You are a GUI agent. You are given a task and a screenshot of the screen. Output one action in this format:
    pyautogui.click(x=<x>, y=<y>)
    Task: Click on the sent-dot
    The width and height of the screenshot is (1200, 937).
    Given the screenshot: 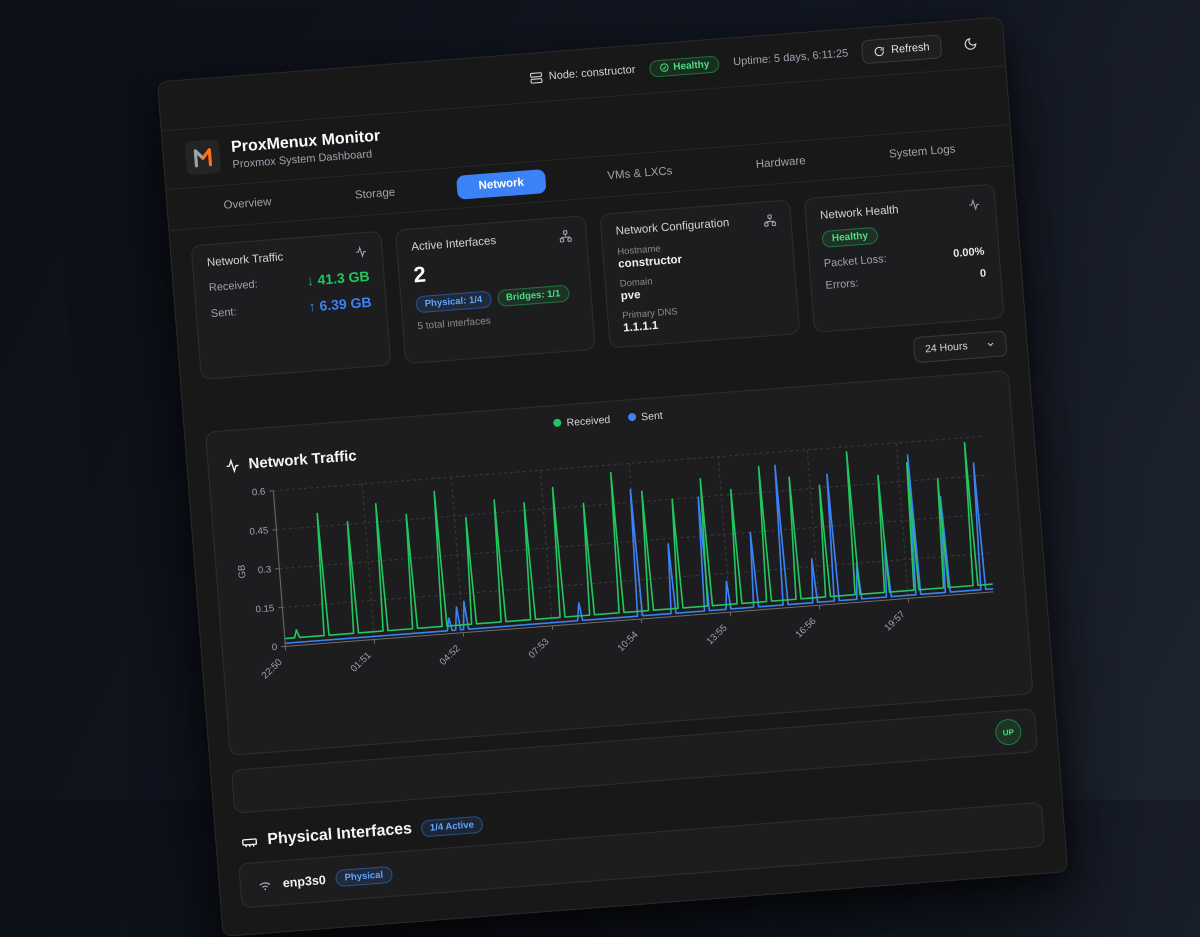 What is the action you would take?
    pyautogui.click(x=632, y=417)
    